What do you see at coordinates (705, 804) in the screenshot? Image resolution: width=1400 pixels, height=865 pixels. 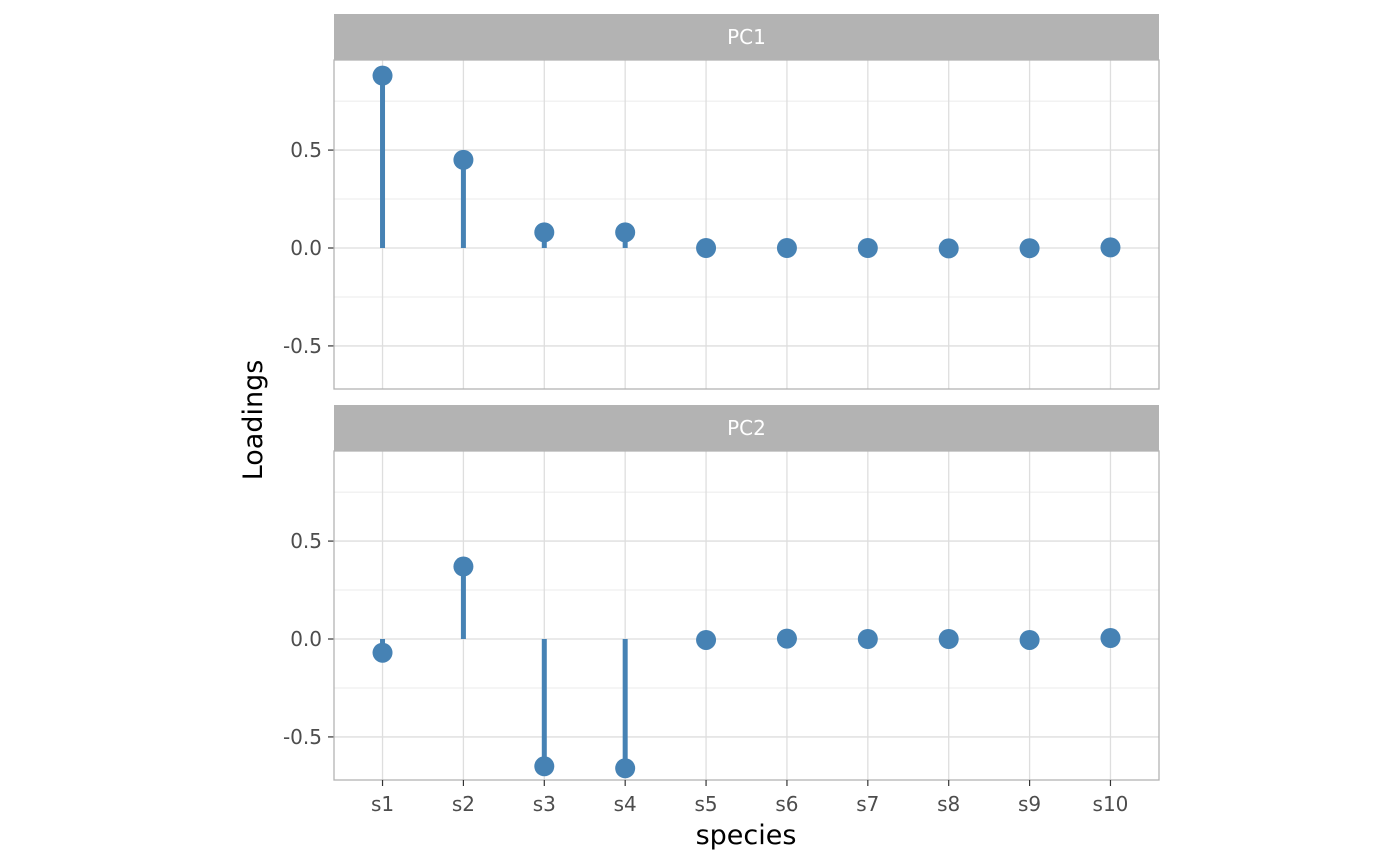 I see `x-tick-label: s5` at bounding box center [705, 804].